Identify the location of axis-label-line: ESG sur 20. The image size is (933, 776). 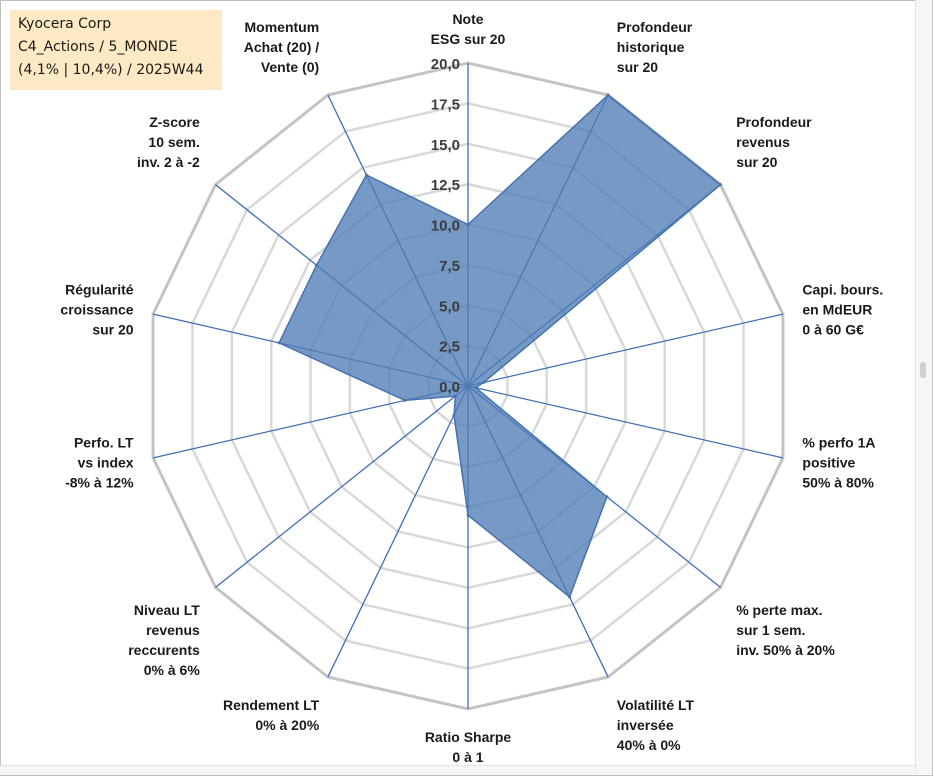
(468, 39).